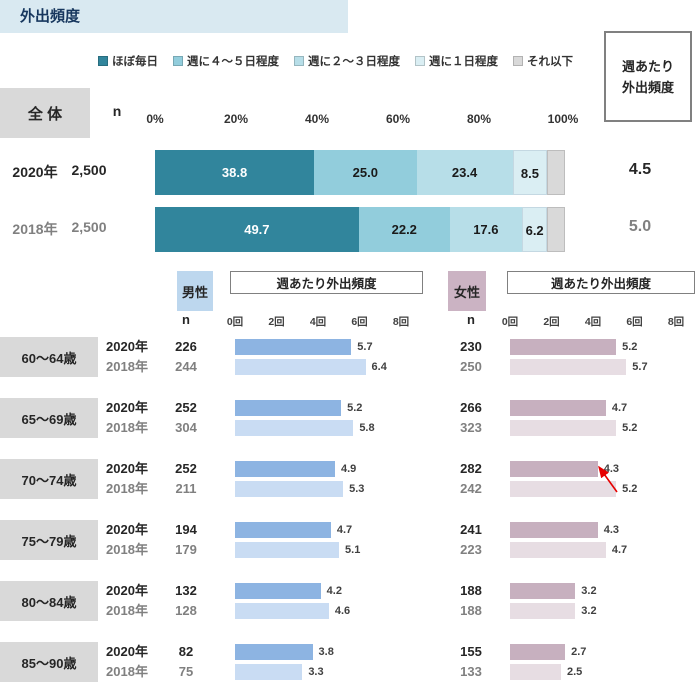 The image size is (700, 682). I want to click on bar-row: 5.3, so click(339, 489).